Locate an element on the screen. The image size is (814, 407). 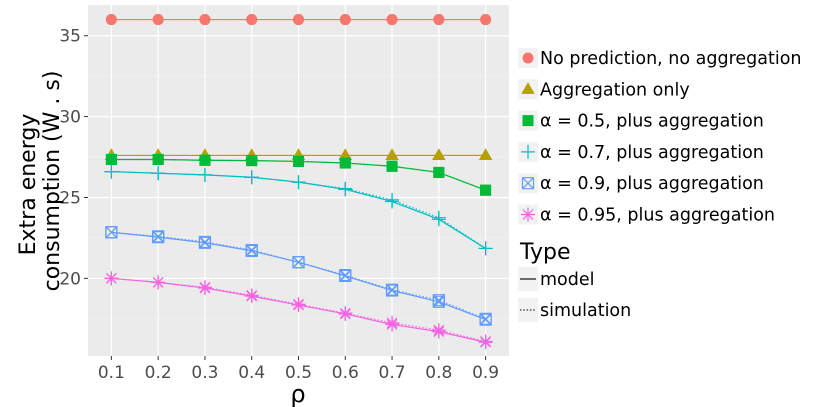
x-tick-label: 0.5 is located at coordinates (298, 373).